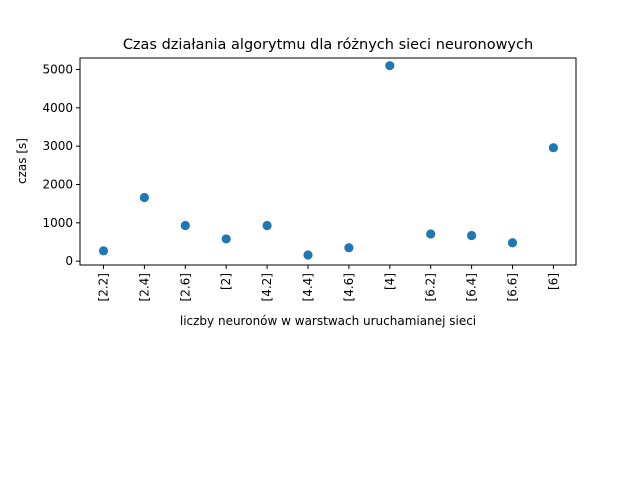 This screenshot has height=480, width=640. What do you see at coordinates (308, 287) in the screenshot?
I see `x-tick-label: [4.4]` at bounding box center [308, 287].